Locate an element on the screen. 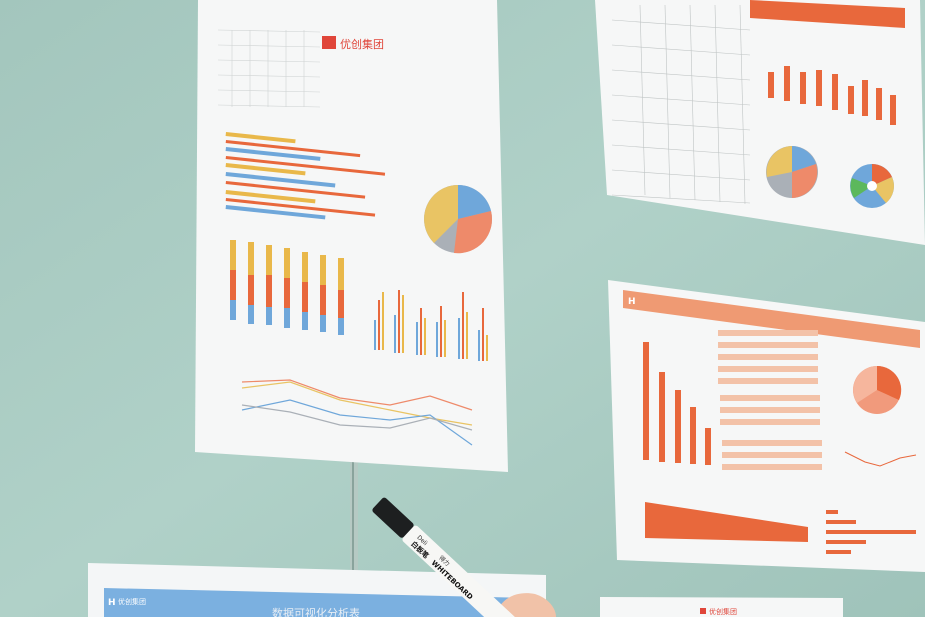  donut-chart is located at coordinates (872, 186).